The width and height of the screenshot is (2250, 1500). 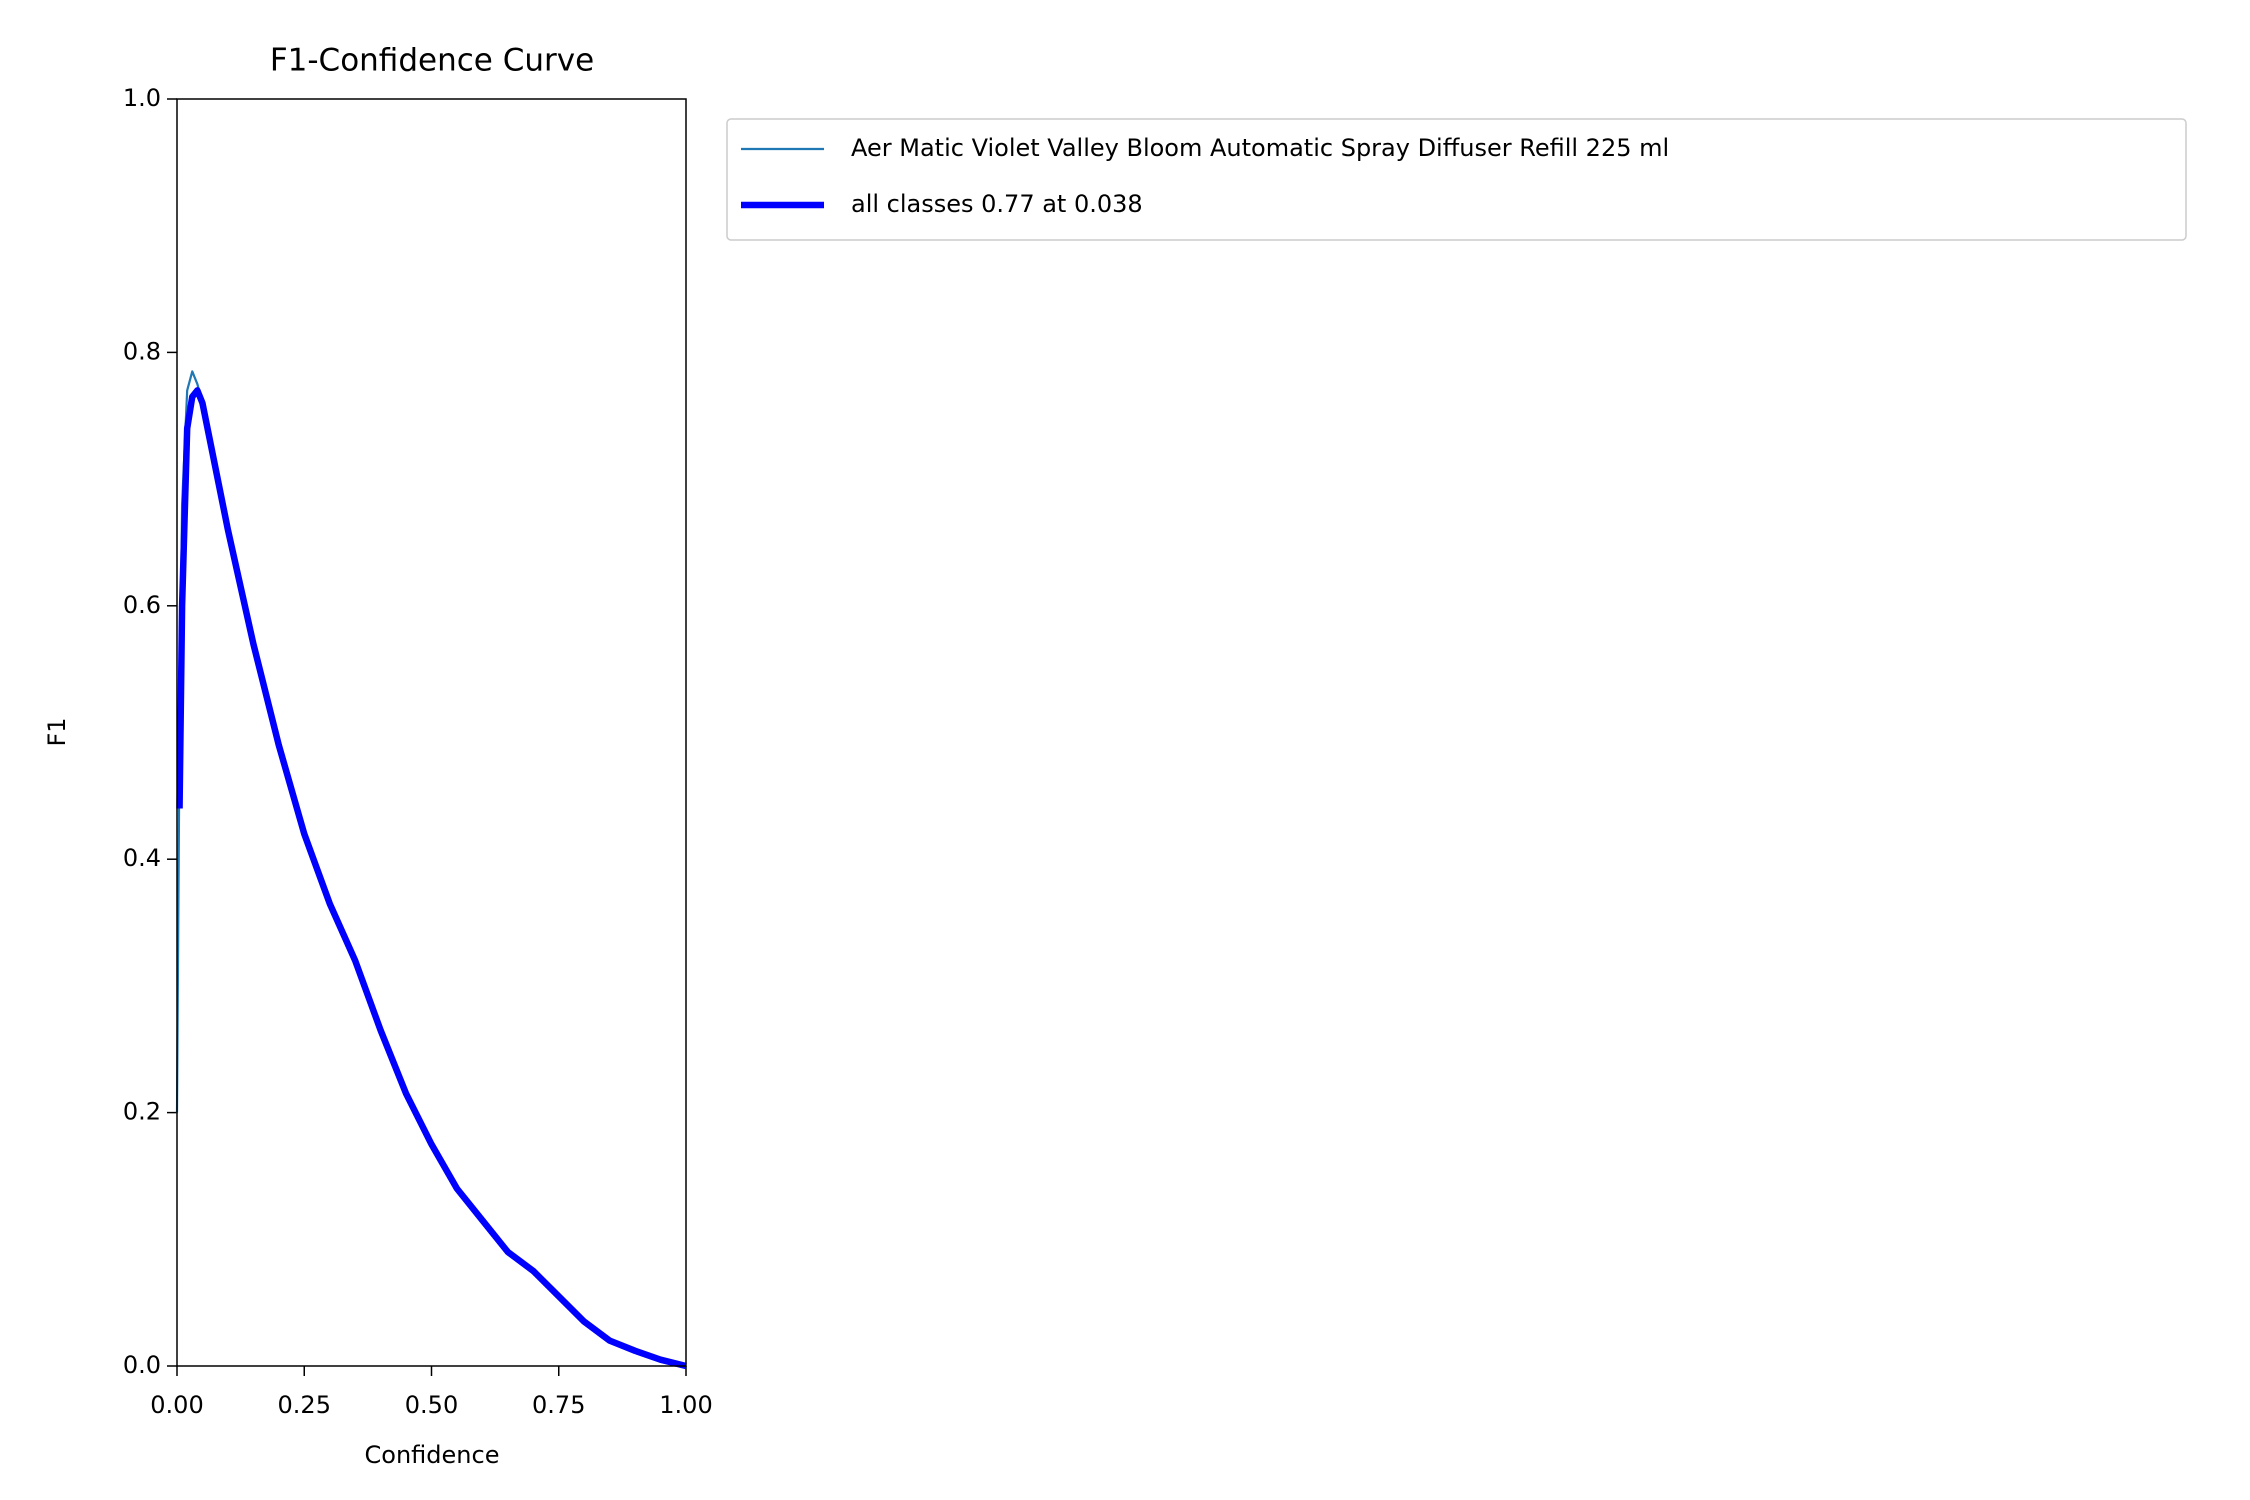 I want to click on x-tick-label: 0.50, so click(x=431, y=1405).